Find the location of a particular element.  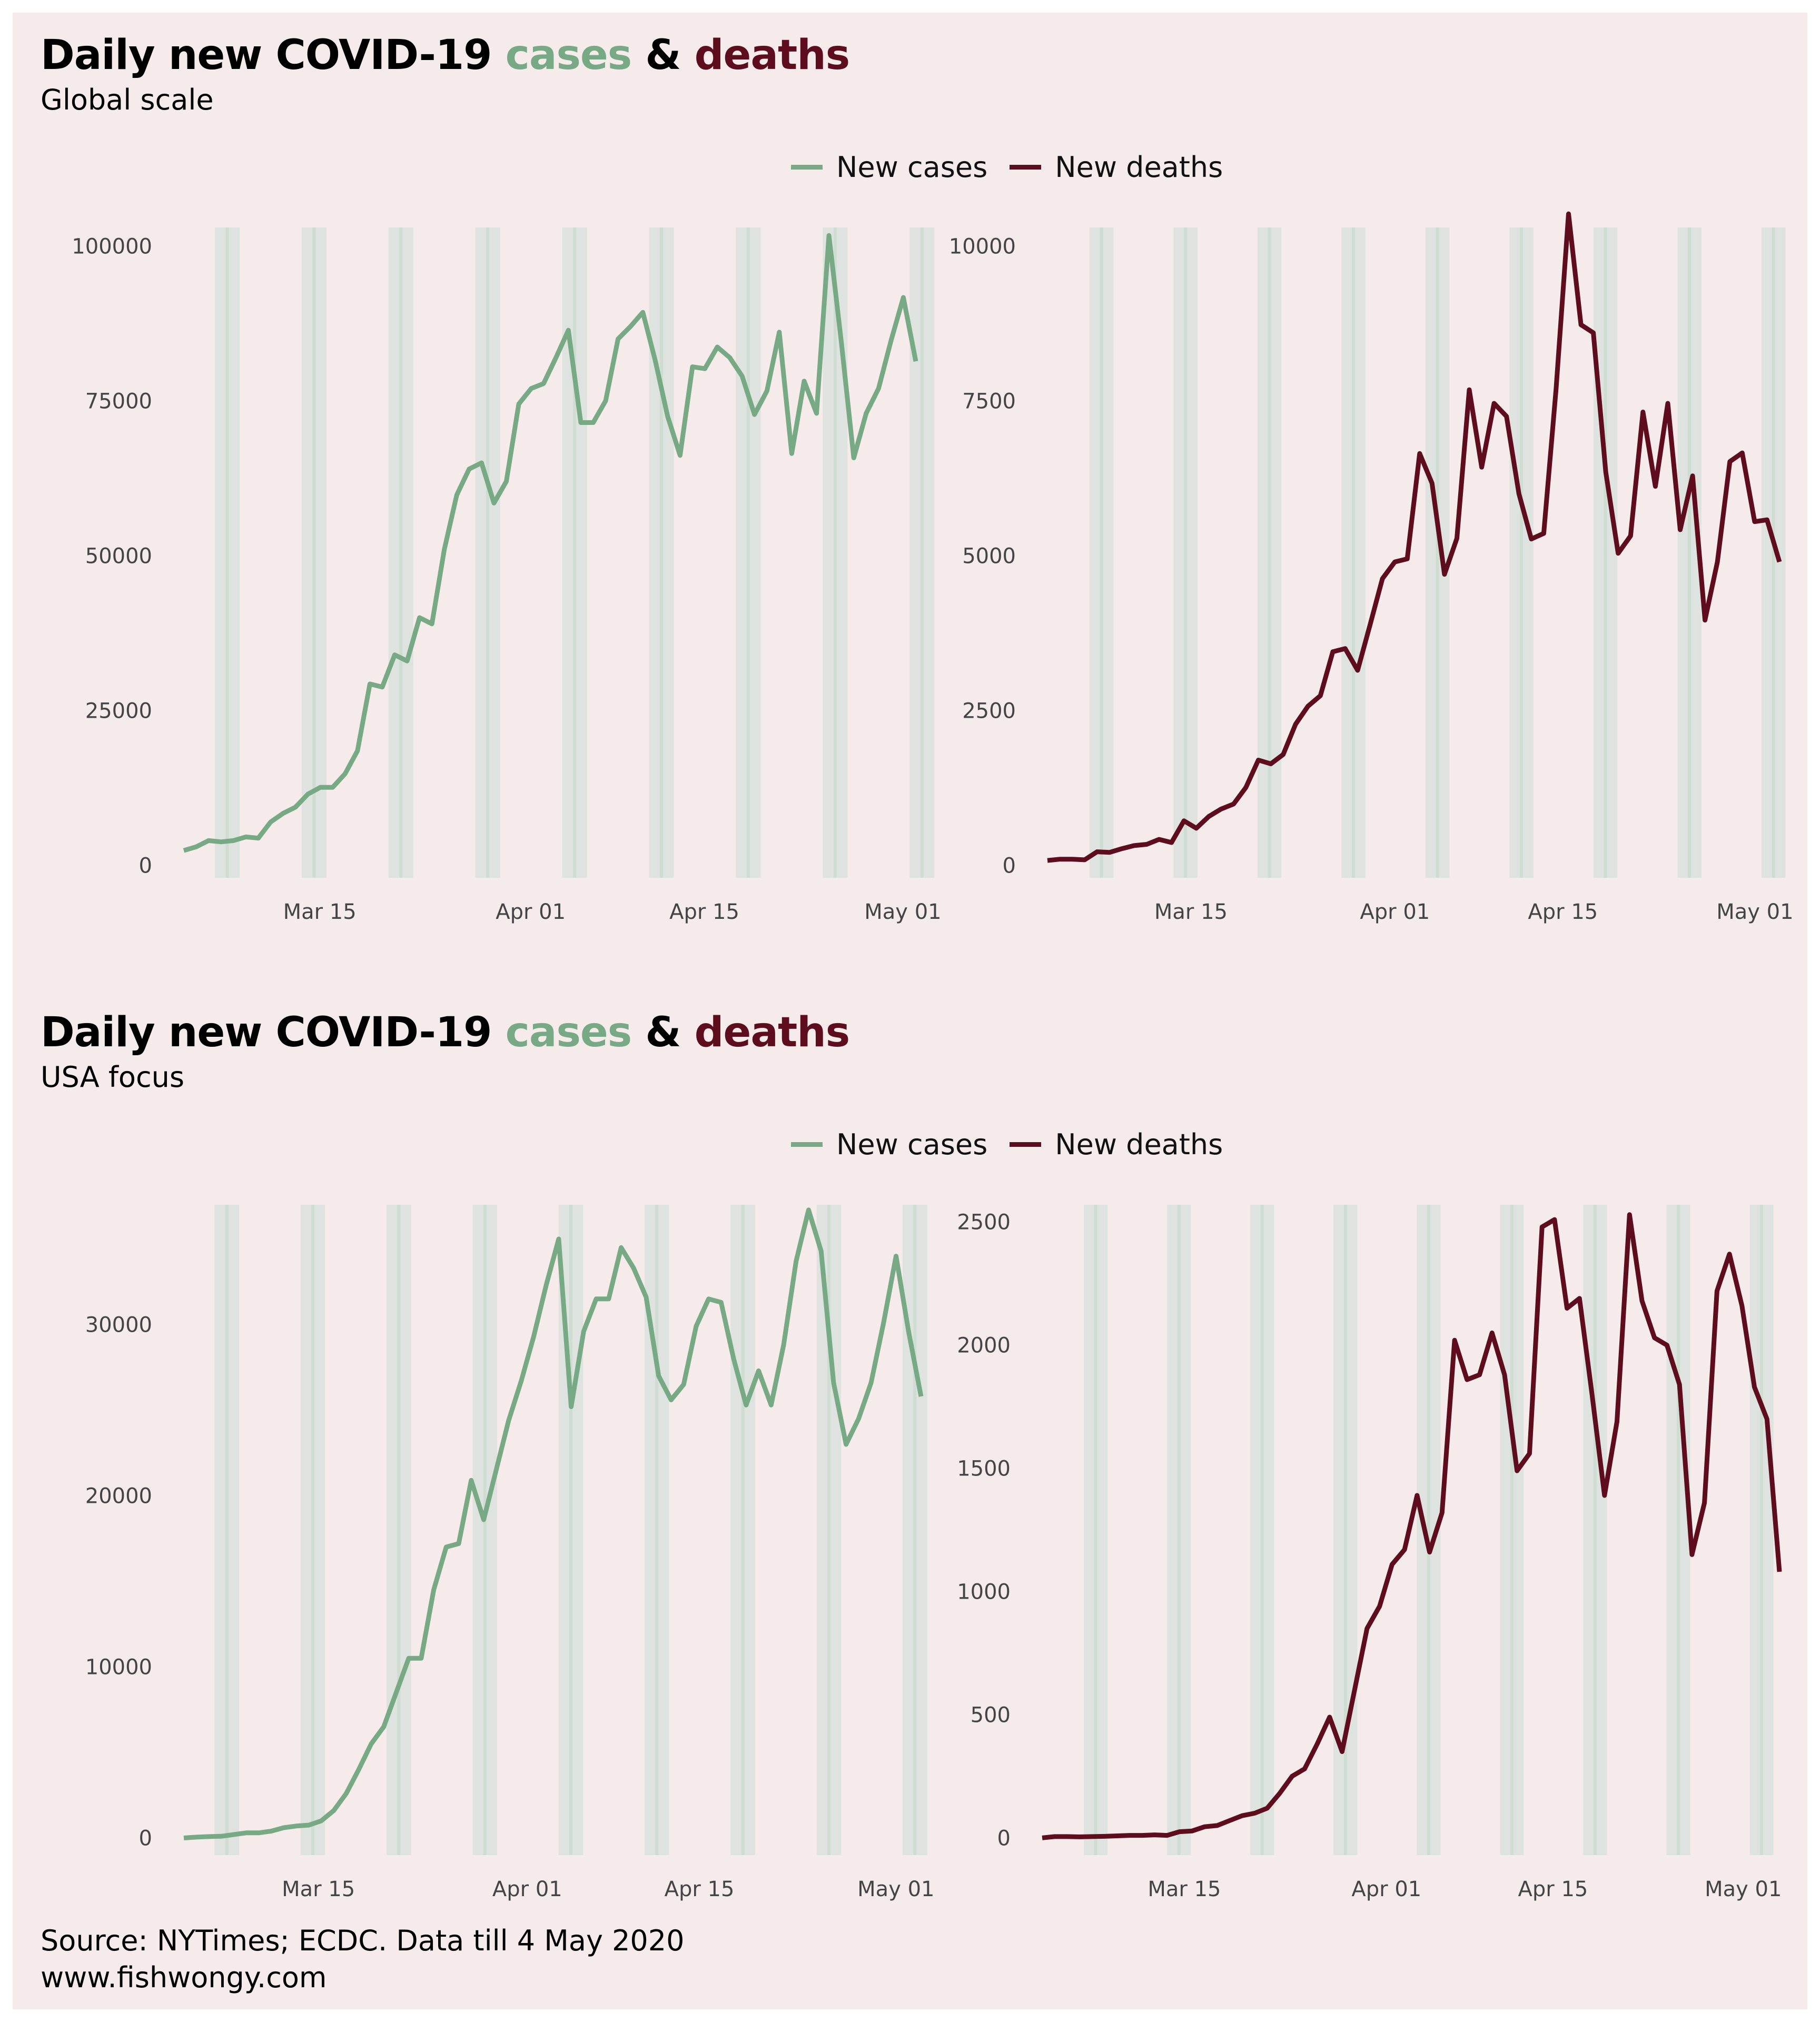

y-tick-label: 75000 is located at coordinates (118, 401).